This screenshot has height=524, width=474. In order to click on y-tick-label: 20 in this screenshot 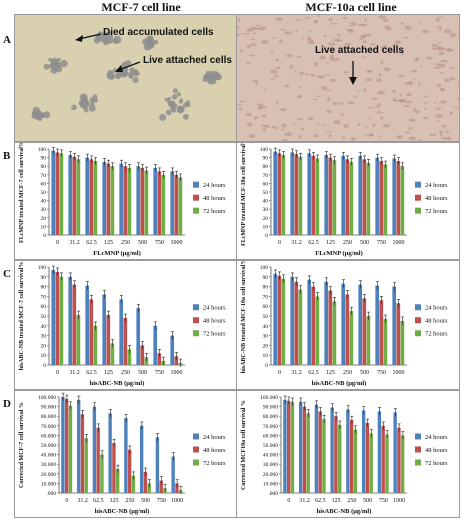, I will do `click(44, 346)`.